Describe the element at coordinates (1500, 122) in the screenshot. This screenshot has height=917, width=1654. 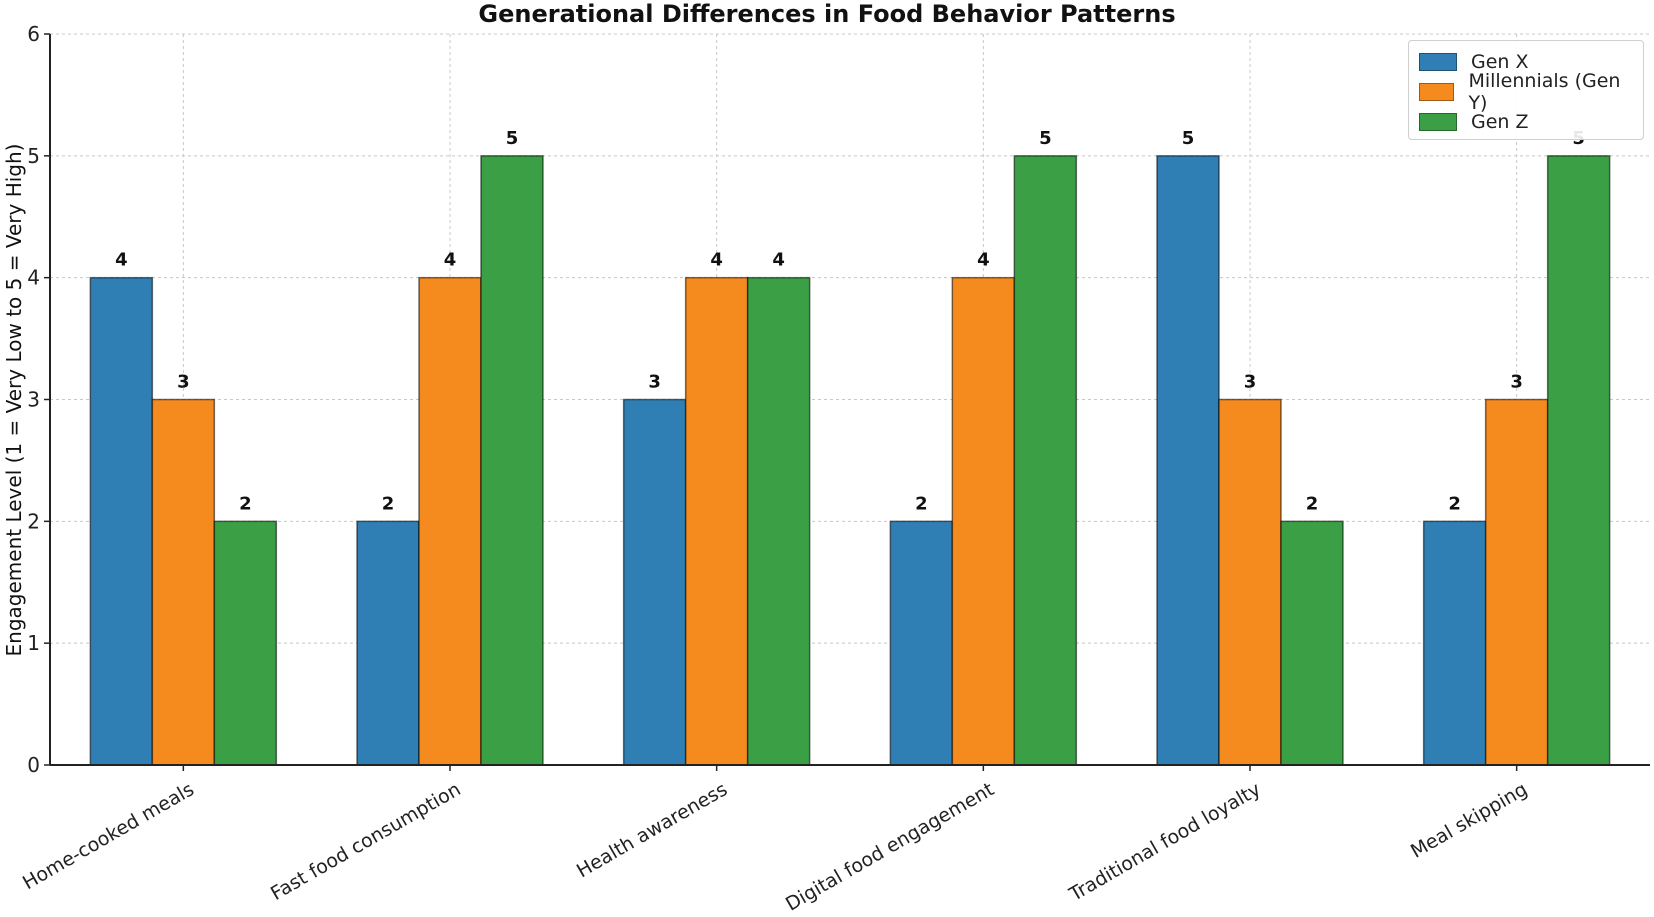
I see `legend-label-gen-z: Gen Z` at that location.